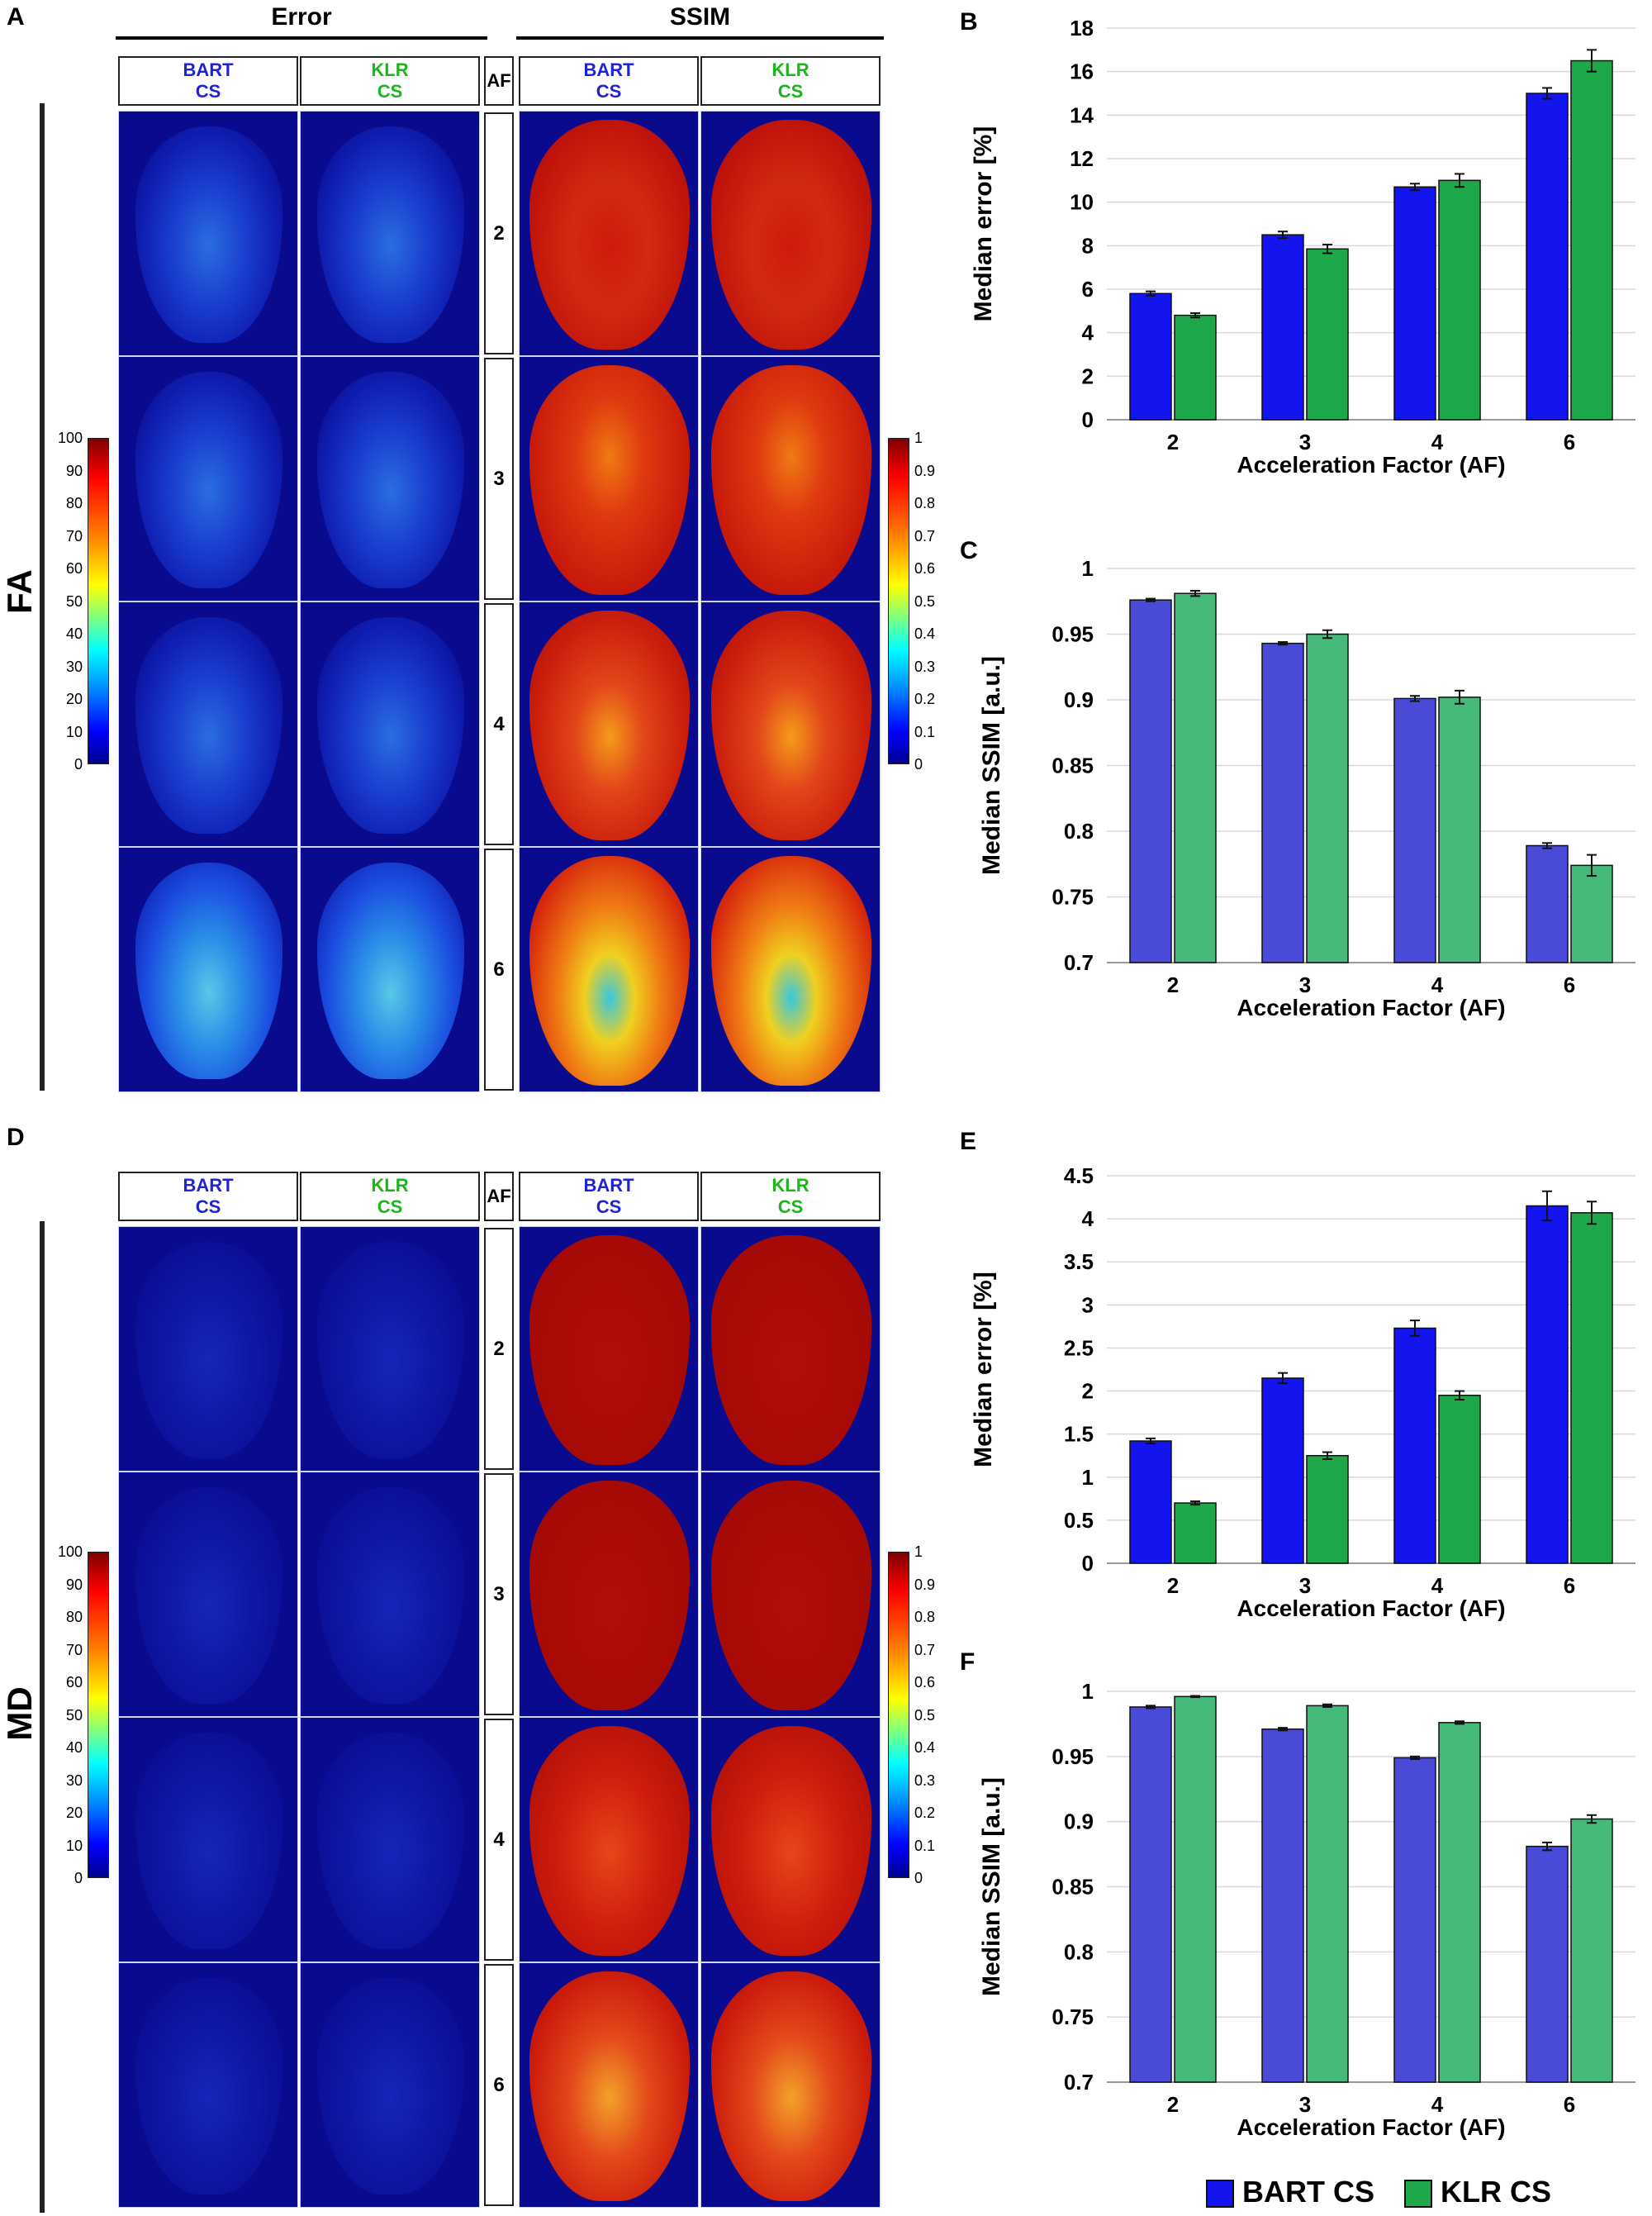  What do you see at coordinates (74, 699) in the screenshot?
I see `colorbar-tick: 20` at bounding box center [74, 699].